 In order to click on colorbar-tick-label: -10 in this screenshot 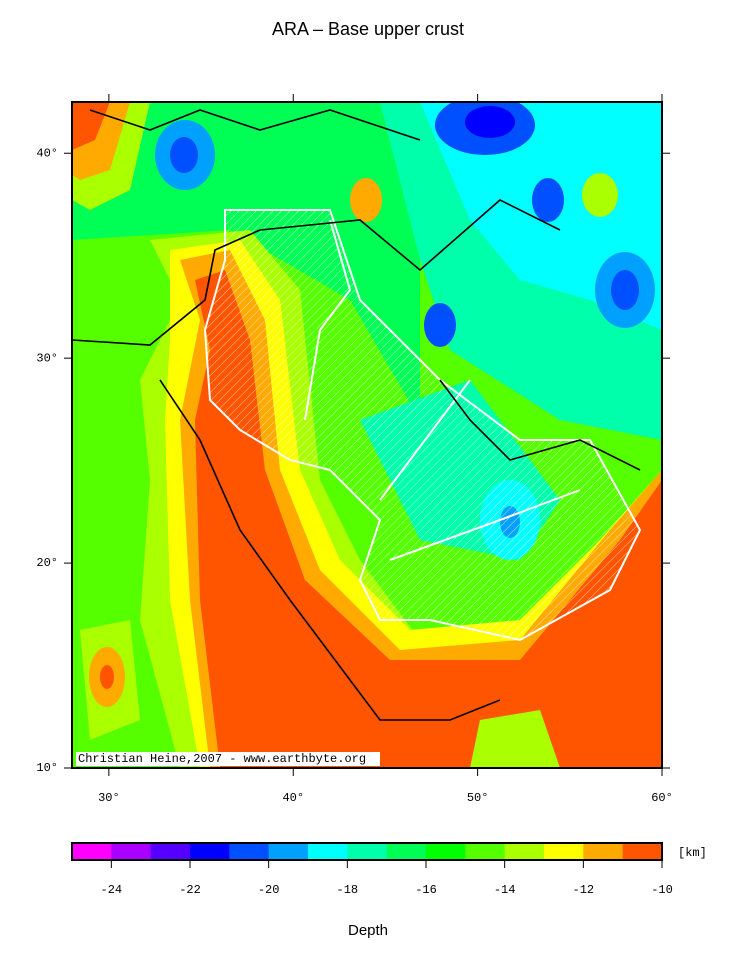, I will do `click(662, 890)`.